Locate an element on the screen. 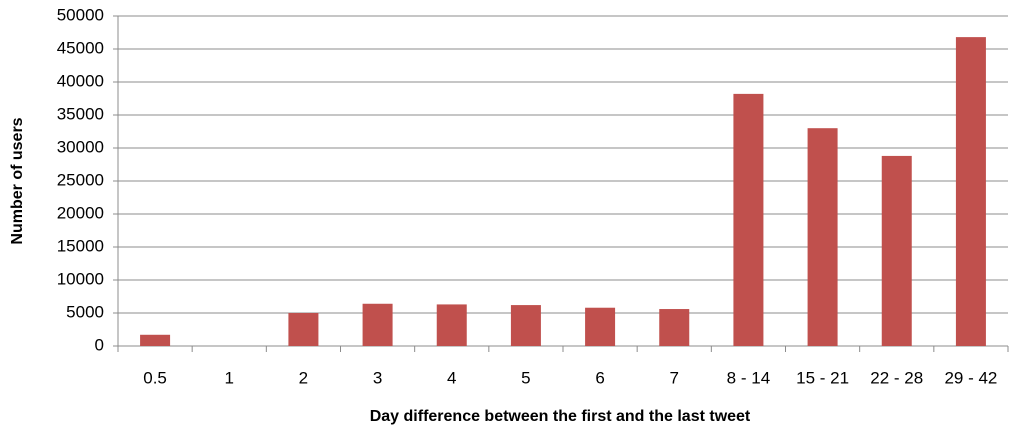  x-tick-label: 15 - 21 is located at coordinates (822, 377).